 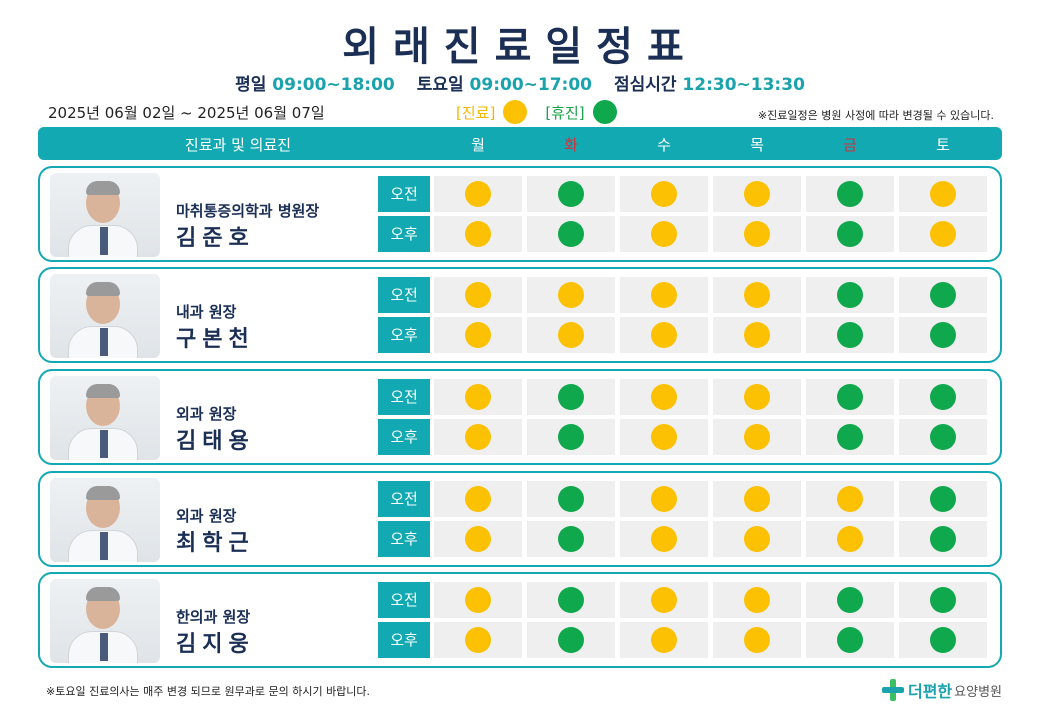 I want to click on hospital-logo: 더편한 요양병원, so click(x=941, y=690).